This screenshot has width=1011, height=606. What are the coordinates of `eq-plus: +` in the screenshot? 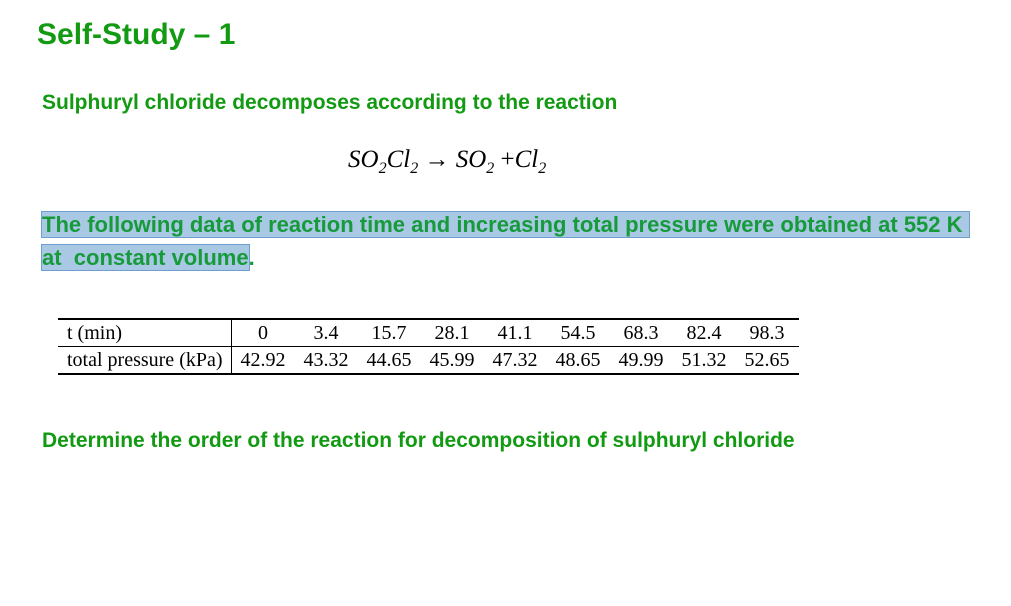 It's located at (507, 159).